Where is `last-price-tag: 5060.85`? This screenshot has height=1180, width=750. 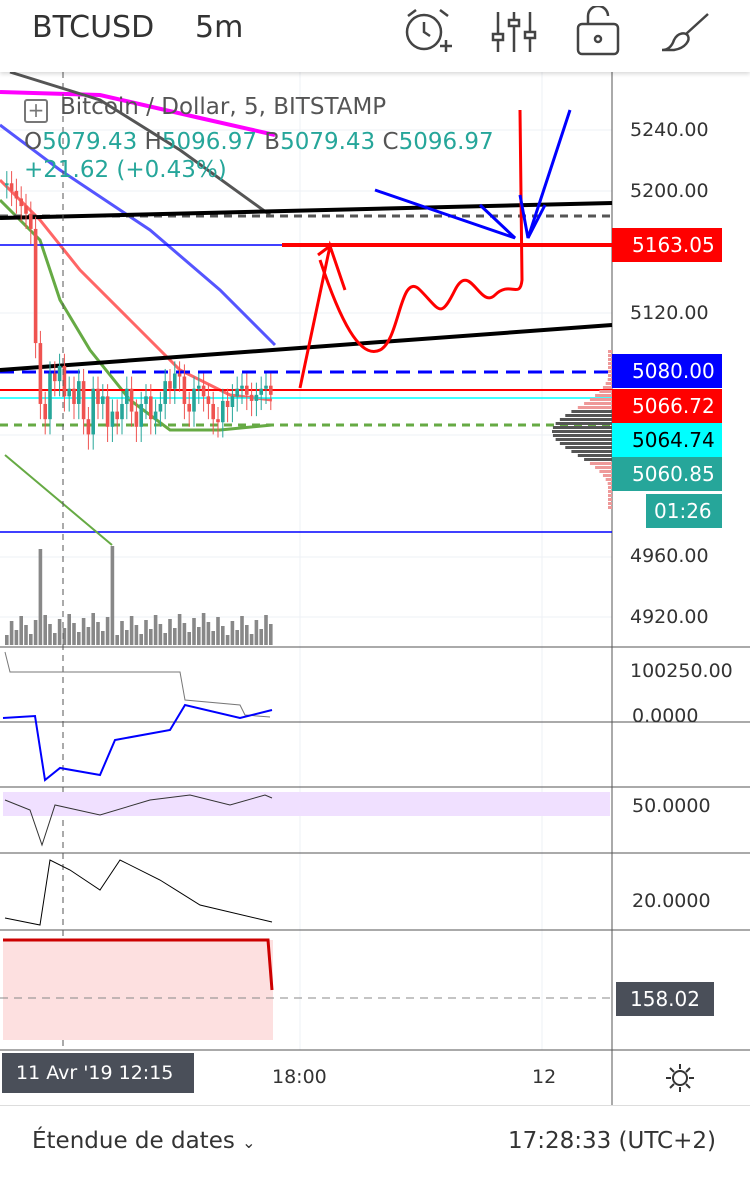
last-price-tag: 5060.85 is located at coordinates (667, 474).